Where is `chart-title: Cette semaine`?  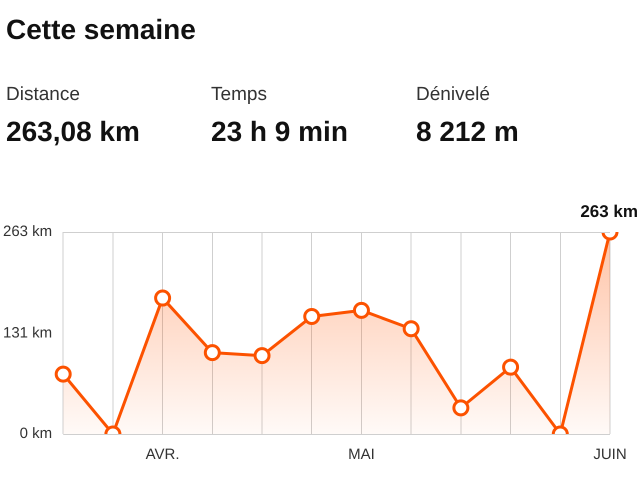
chart-title: Cette semaine is located at coordinates (101, 30).